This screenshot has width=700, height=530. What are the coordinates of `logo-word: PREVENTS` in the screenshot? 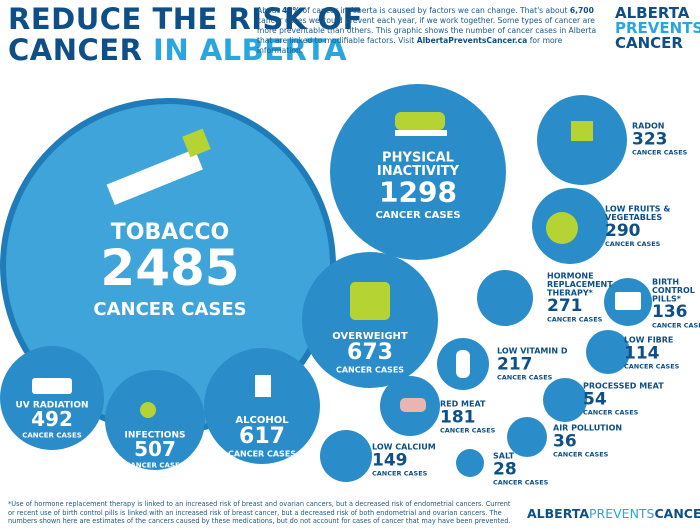 It's located at (657, 28).